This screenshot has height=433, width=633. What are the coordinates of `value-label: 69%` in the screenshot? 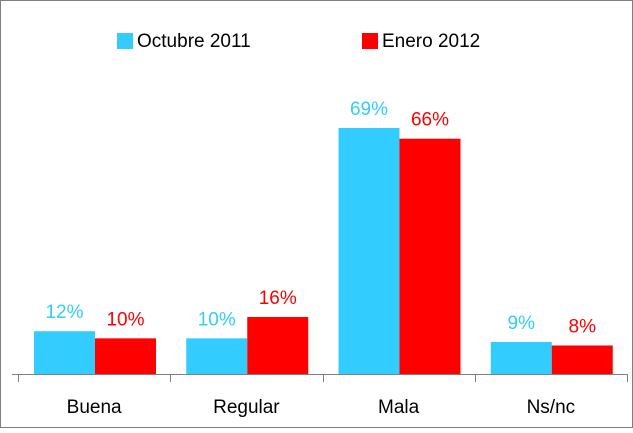 It's located at (369, 109).